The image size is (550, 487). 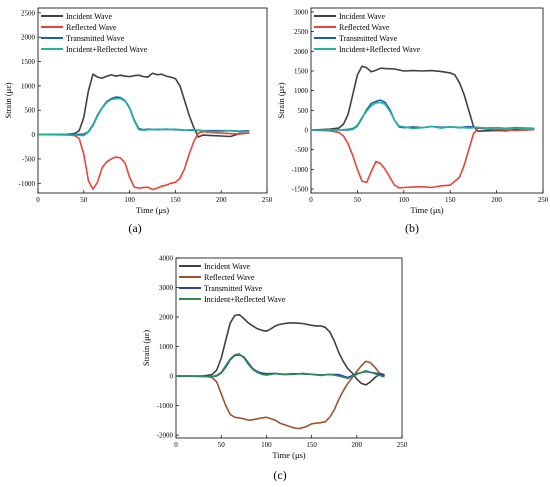 What do you see at coordinates (279, 475) in the screenshot?
I see `panel-label: (c)` at bounding box center [279, 475].